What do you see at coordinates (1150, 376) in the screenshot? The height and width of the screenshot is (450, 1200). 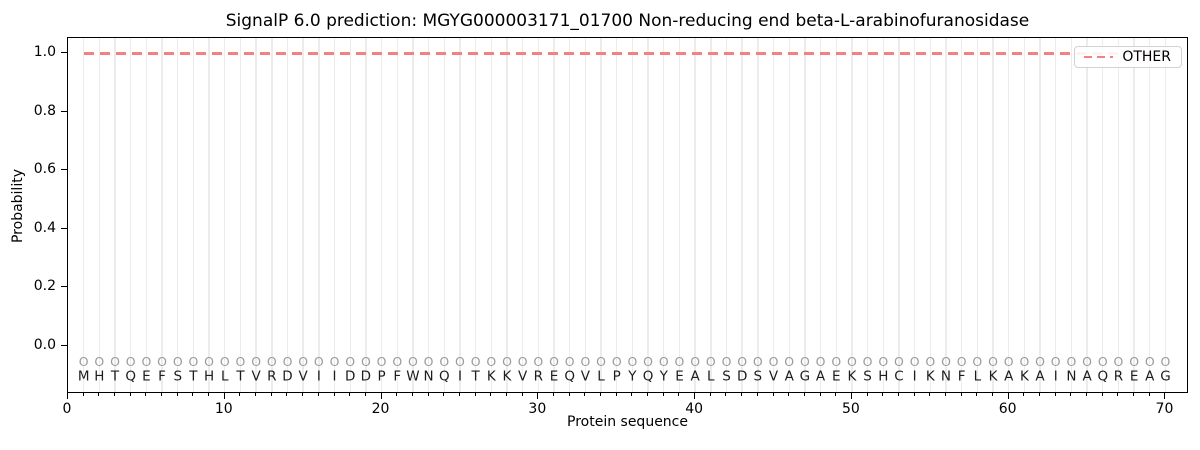 I see `residue-letter: A` at bounding box center [1150, 376].